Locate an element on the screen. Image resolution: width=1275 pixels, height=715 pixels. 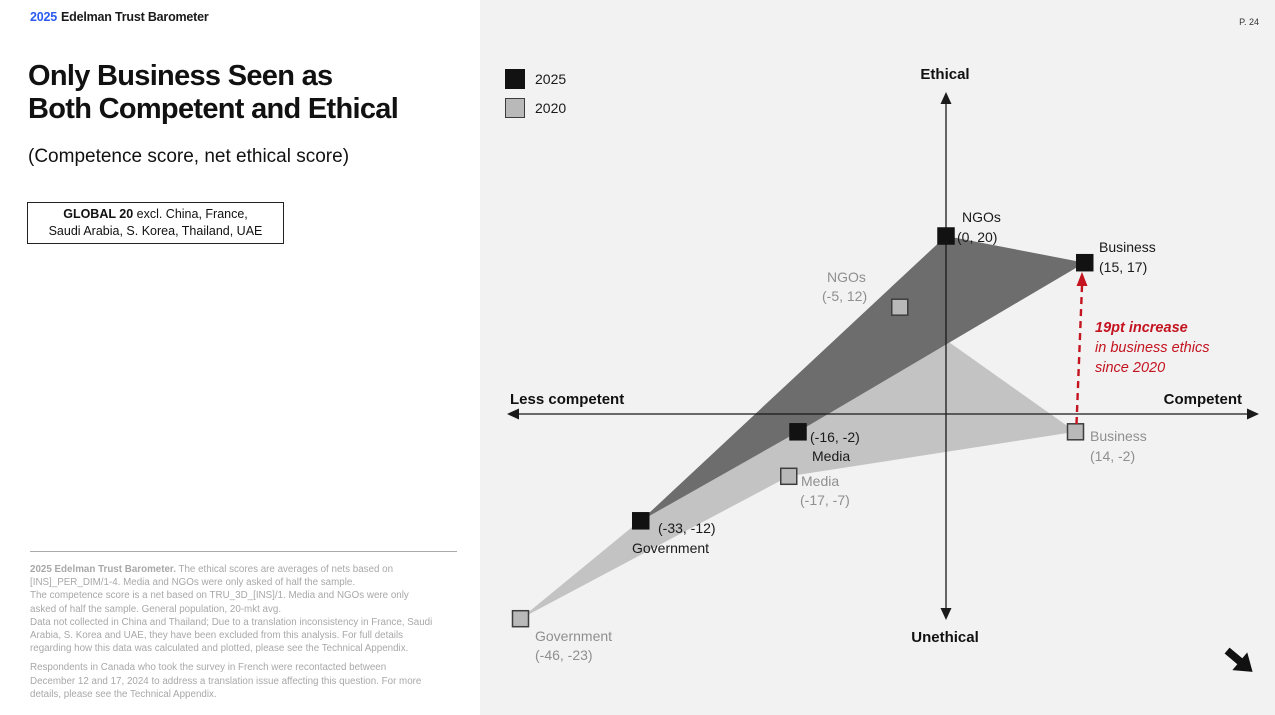
marker-2020-ngos is located at coordinates (900, 307).